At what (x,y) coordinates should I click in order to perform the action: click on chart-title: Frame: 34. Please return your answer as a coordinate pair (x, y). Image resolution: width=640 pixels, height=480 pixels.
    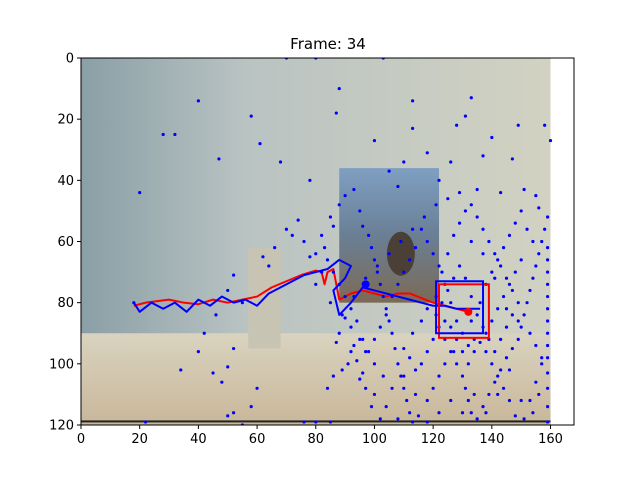
    Looking at the image, I should click on (328, 44).